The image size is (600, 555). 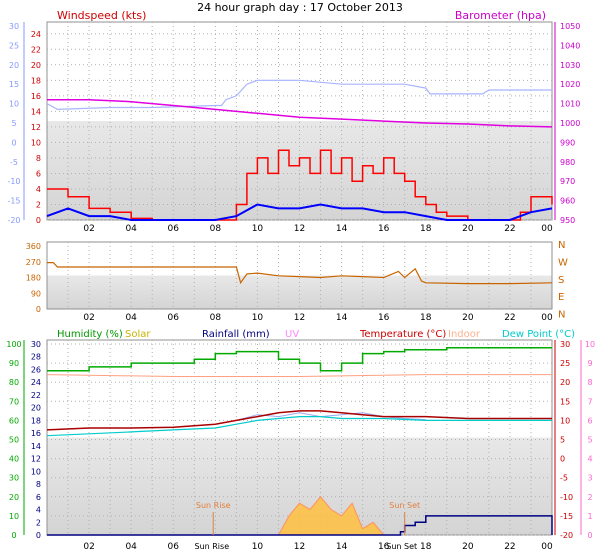 I want to click on baro-tick: 990, so click(x=567, y=142).